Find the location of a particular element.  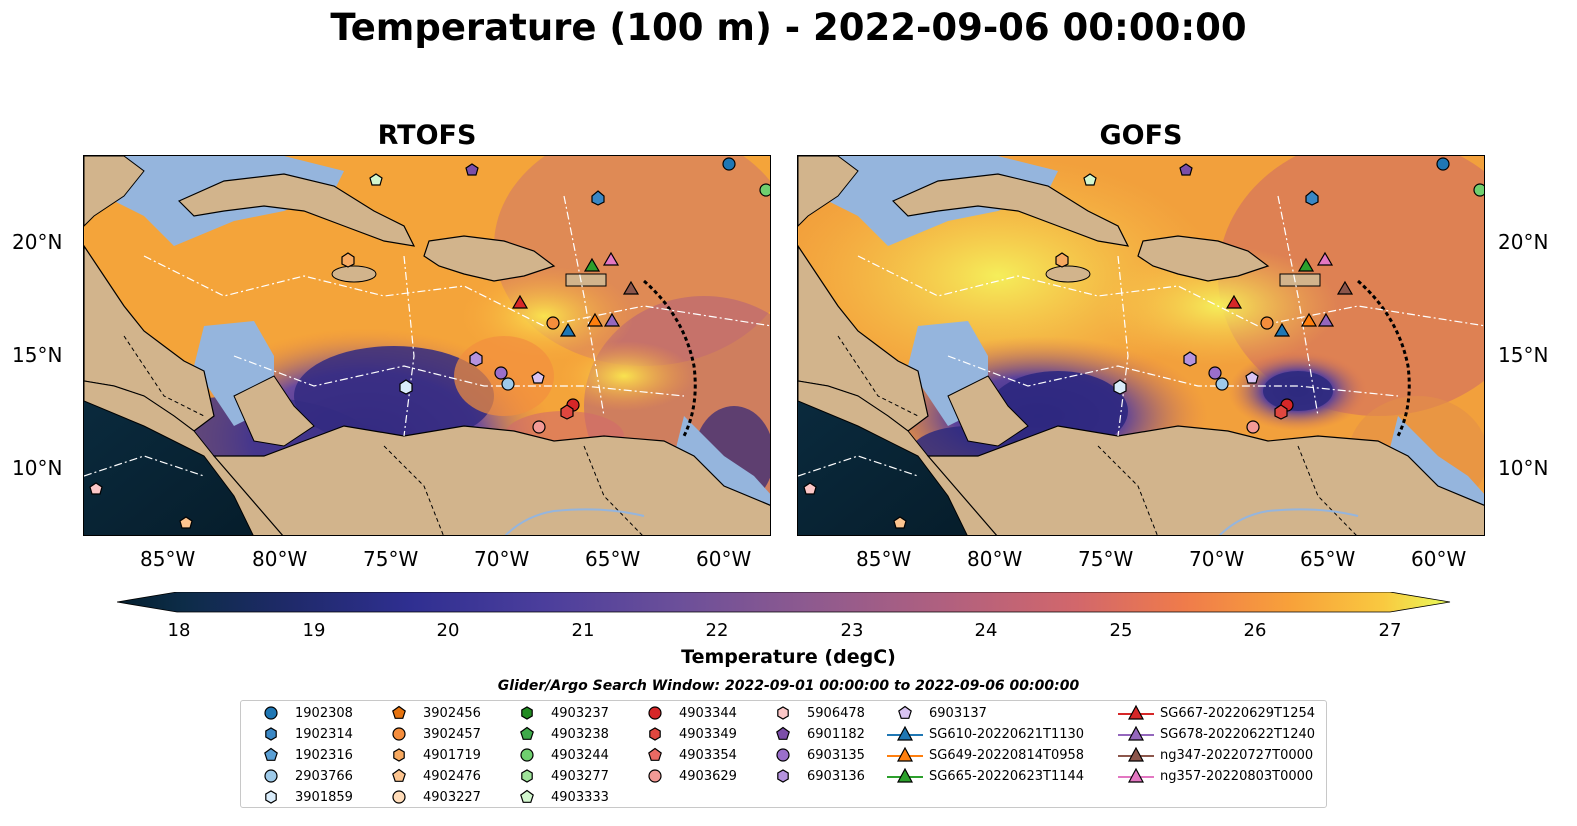

legend-item-label: 5906478 is located at coordinates (836, 713).